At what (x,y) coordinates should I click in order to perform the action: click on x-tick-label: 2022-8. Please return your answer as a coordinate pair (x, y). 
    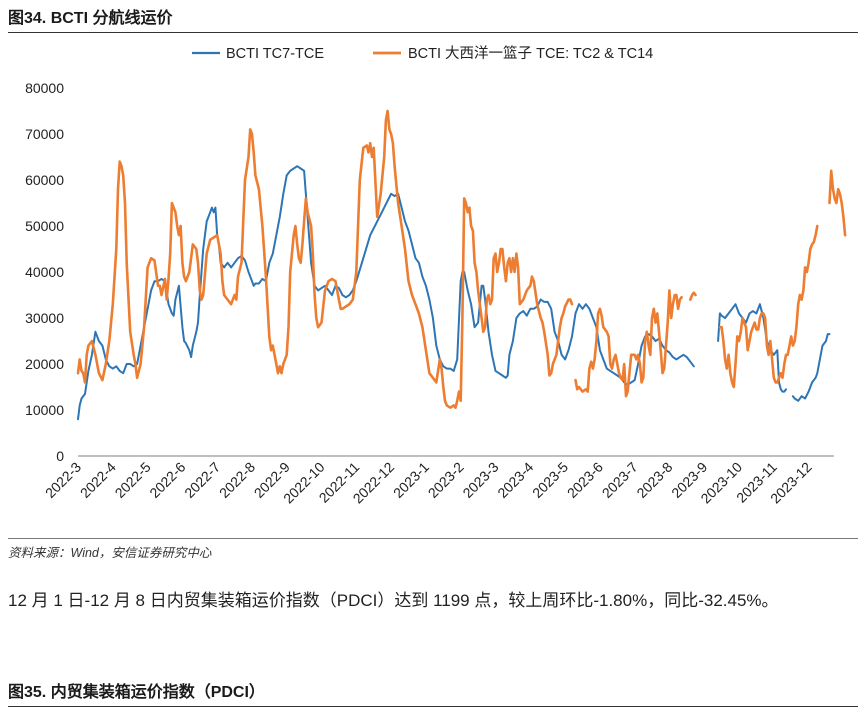
    Looking at the image, I should click on (237, 480).